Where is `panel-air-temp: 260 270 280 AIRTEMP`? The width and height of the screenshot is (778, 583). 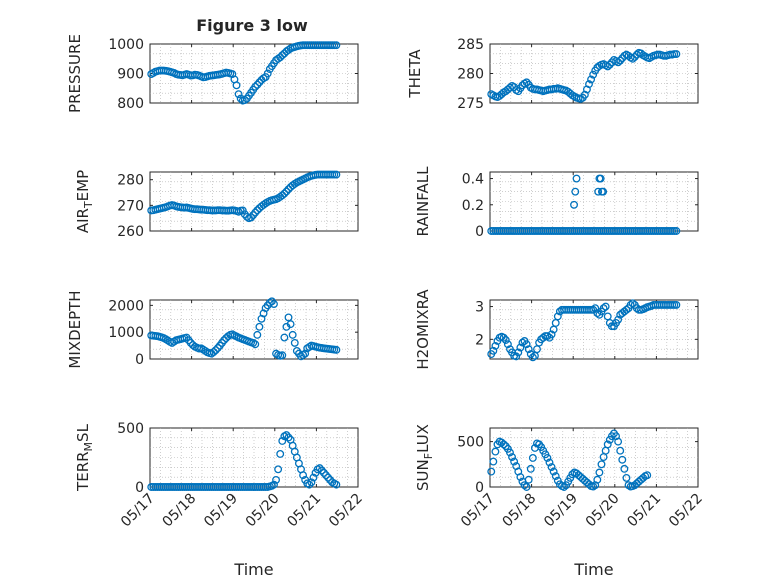 panel-air-temp: 260 270 280 AIRTEMP is located at coordinates (216, 205).